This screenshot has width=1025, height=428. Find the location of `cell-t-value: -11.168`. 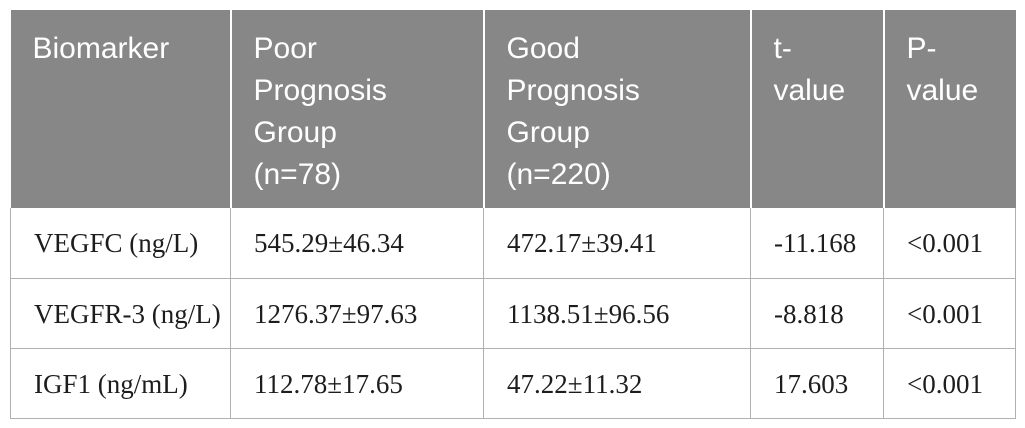

cell-t-value: -11.168 is located at coordinates (817, 243).